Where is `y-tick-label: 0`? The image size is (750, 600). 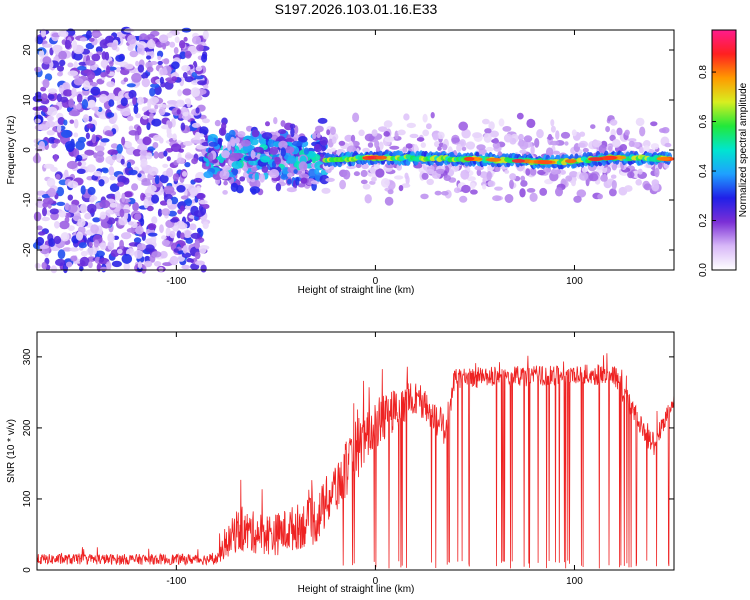
y-tick-label: 0 is located at coordinates (27, 150).